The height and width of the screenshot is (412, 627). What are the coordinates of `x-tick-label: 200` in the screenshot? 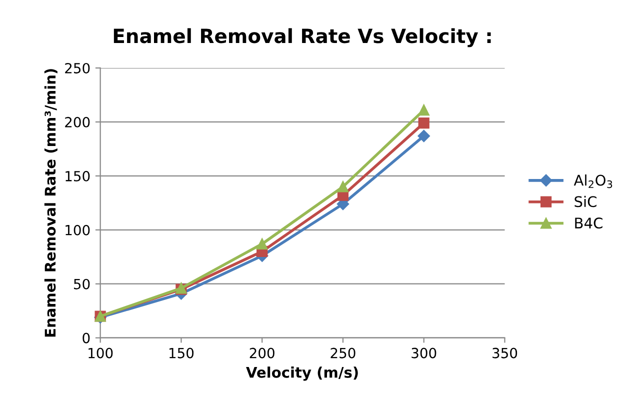 It's located at (262, 353).